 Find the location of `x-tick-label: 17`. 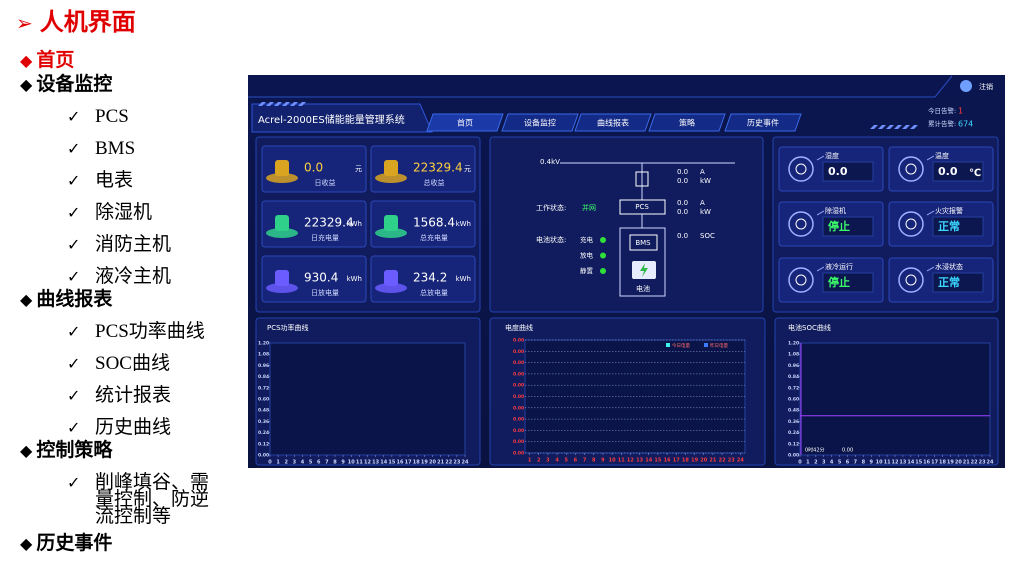

x-tick-label: 17 is located at coordinates (676, 461).